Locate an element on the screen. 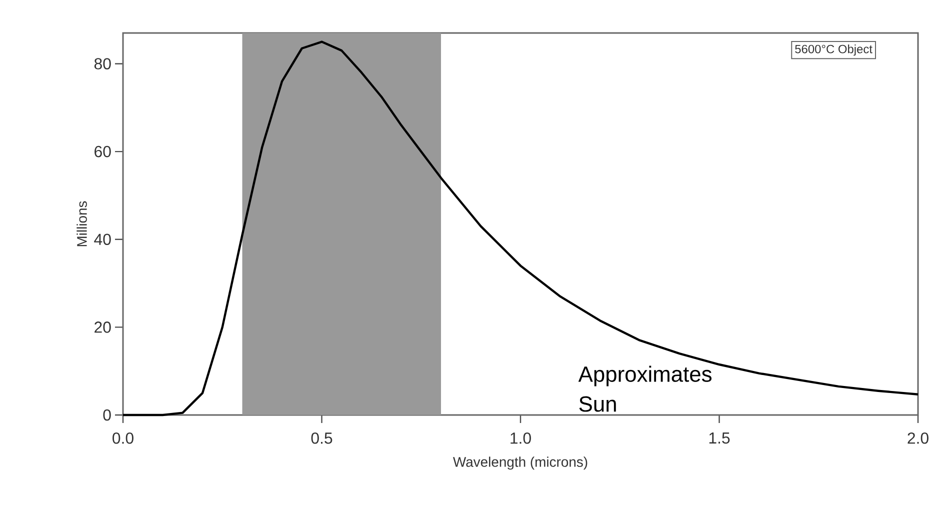 The width and height of the screenshot is (939, 519). y-tick-label: 20 is located at coordinates (102, 327).